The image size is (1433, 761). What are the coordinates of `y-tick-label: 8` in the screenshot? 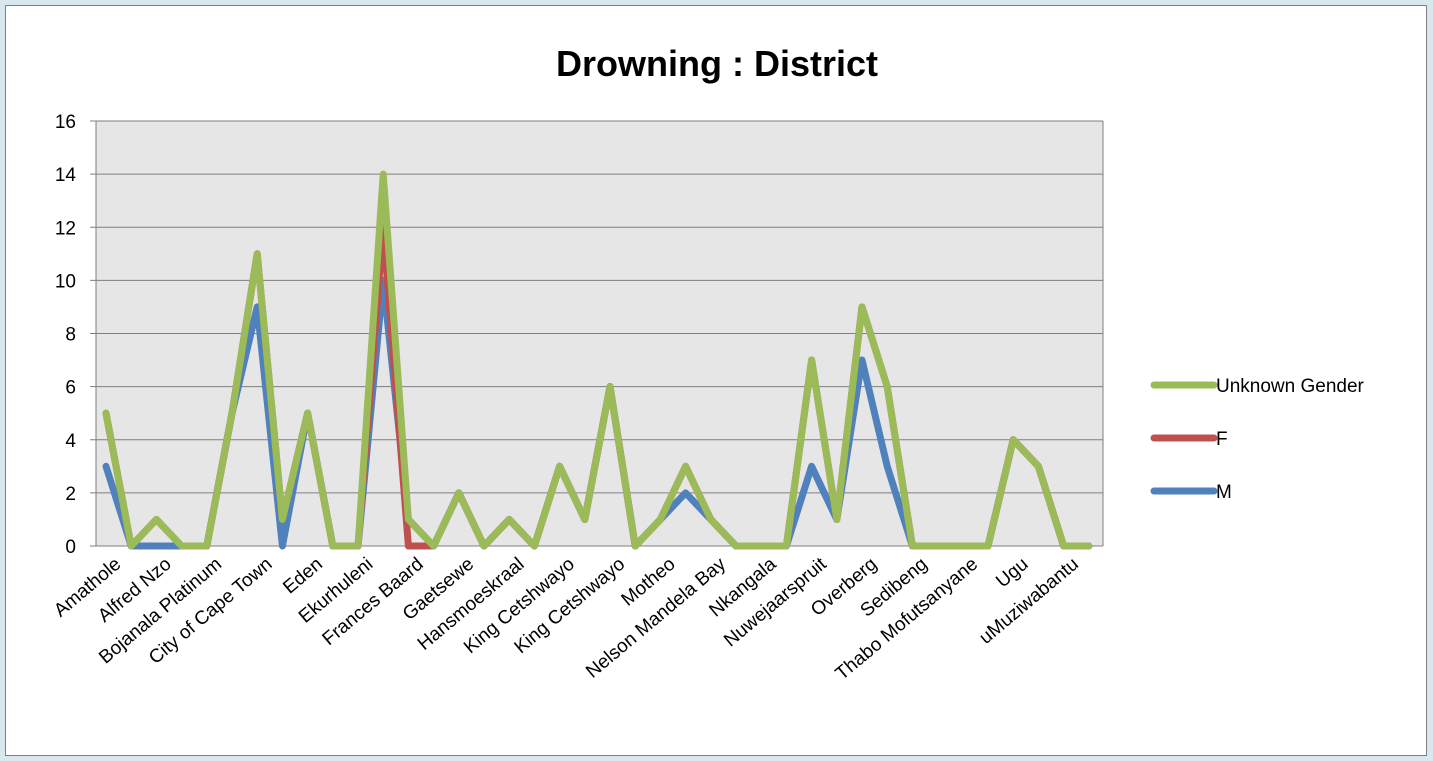 It's located at (70, 335).